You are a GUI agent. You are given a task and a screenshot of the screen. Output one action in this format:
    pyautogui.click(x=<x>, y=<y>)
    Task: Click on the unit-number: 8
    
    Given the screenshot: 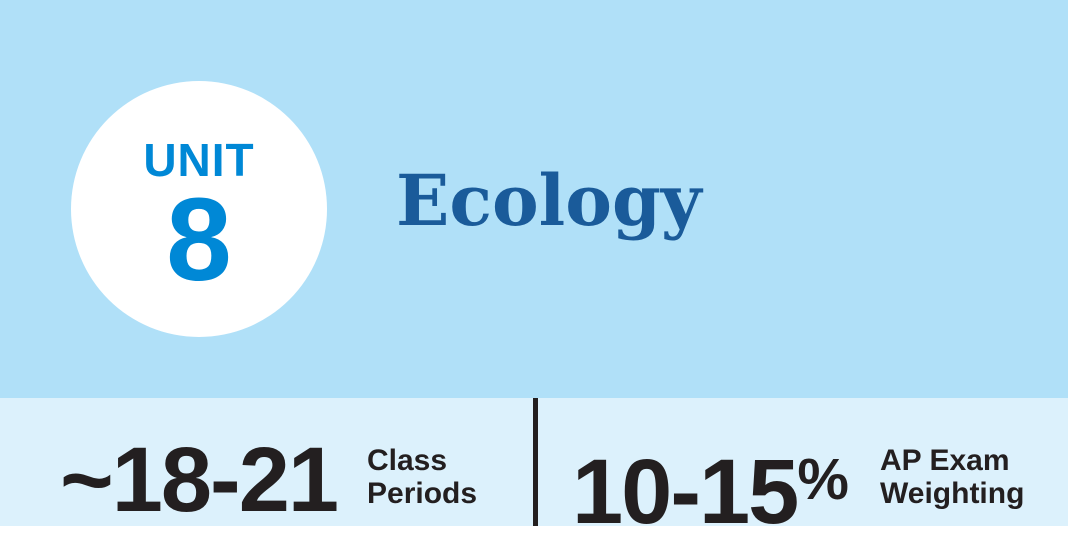 What is the action you would take?
    pyautogui.click(x=199, y=240)
    